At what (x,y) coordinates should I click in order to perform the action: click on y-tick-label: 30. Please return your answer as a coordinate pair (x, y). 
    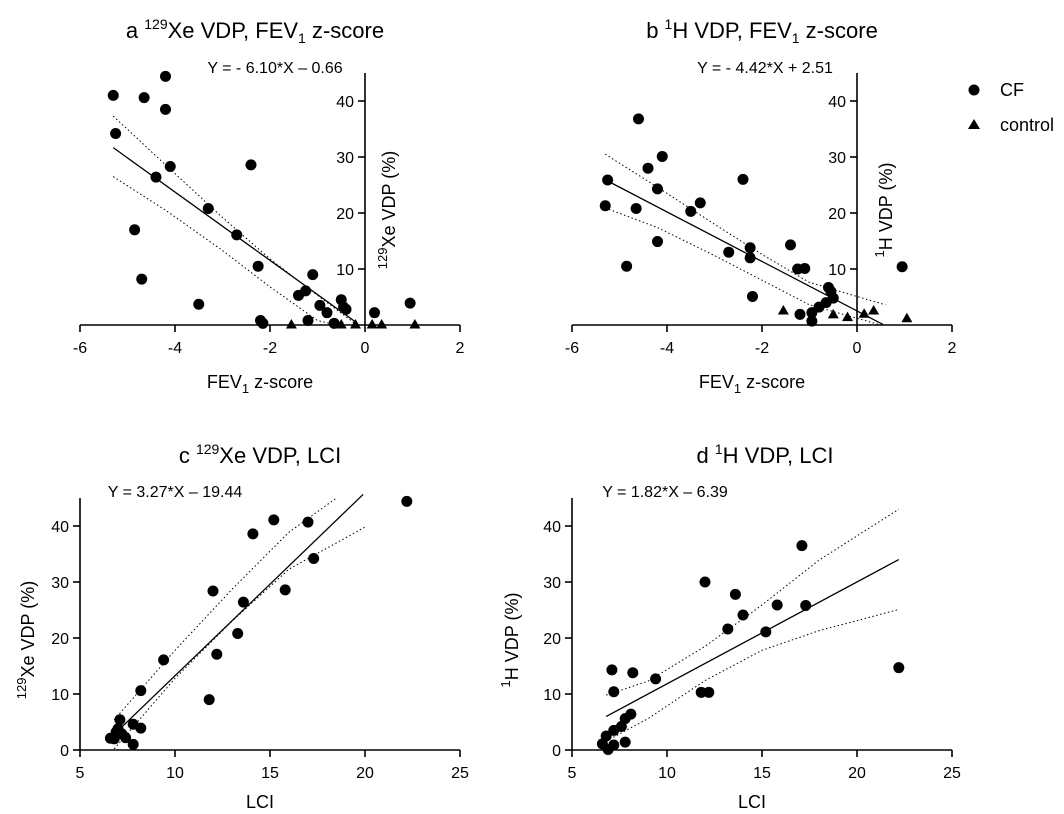
    Looking at the image, I should click on (837, 158).